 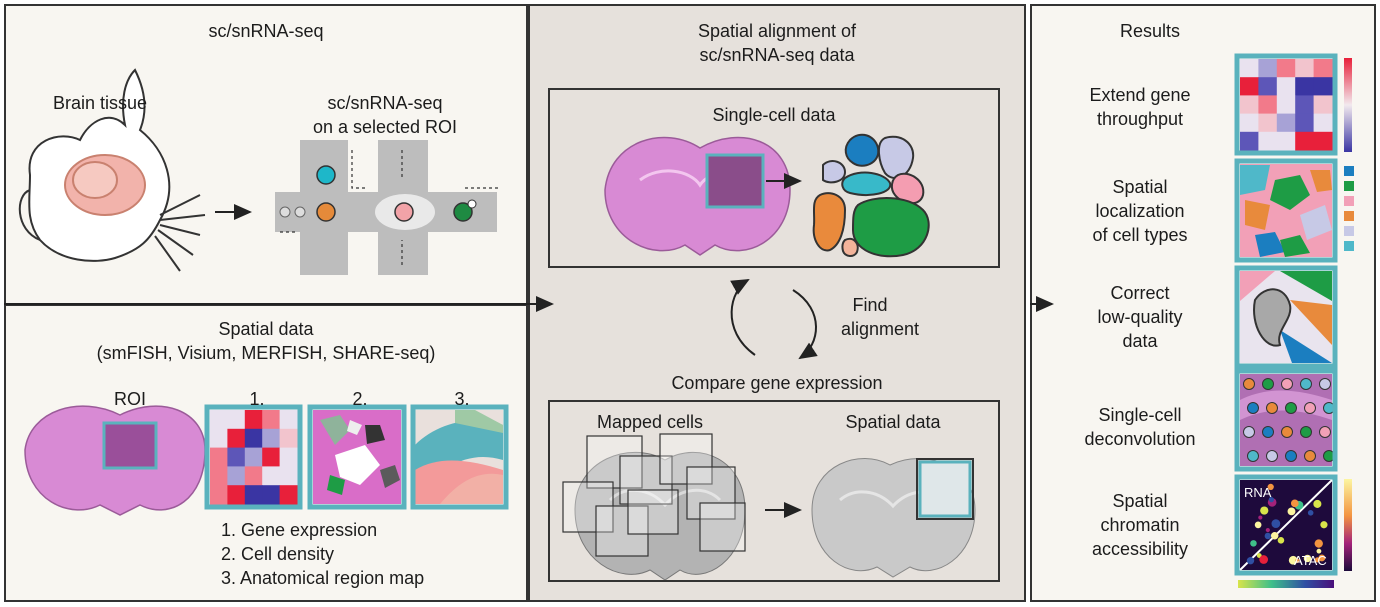 I want to click on panel-number-2: 2., so click(x=360, y=399).